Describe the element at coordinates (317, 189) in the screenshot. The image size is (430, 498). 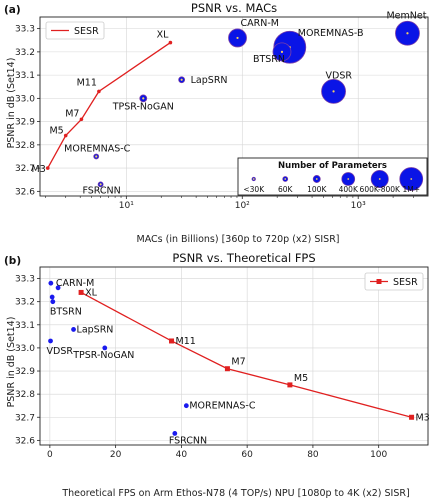
I see `size-legend-label: 100K` at that location.